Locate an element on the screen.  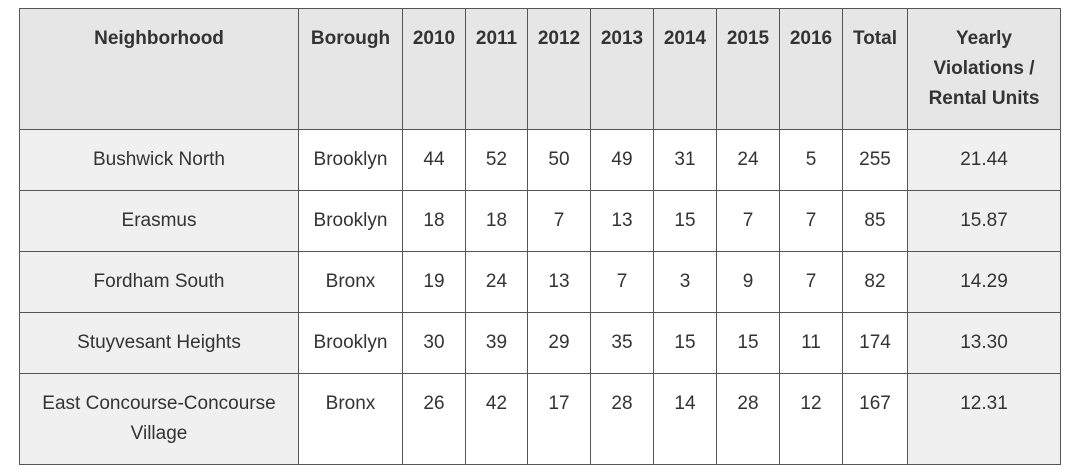
table-cell: 167 is located at coordinates (875, 419).